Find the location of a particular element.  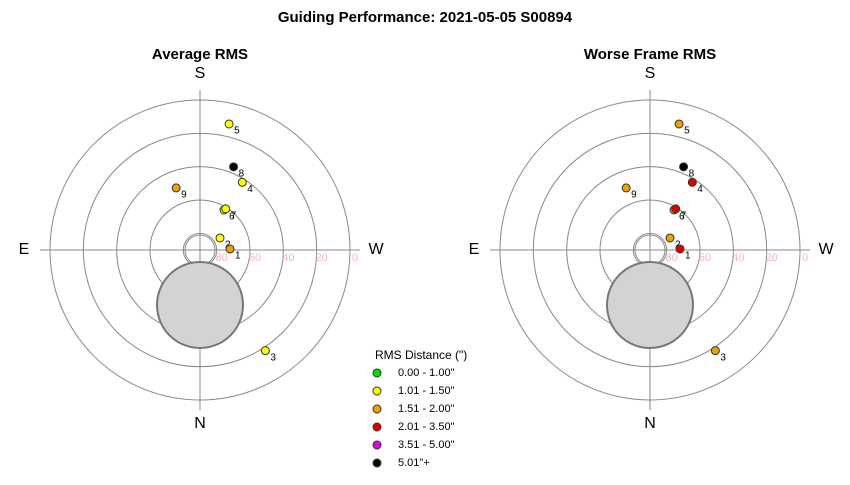

page-title: Guiding Performance: 2021-05-05 S00894 is located at coordinates (425, 17).